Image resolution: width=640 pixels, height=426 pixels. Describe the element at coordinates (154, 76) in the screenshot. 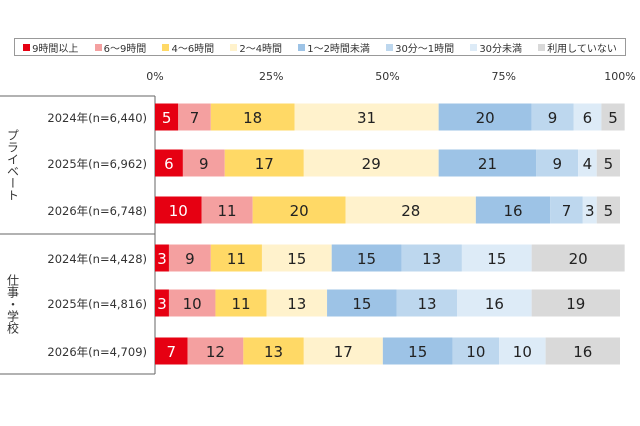

I see `x-tick-label: 0%` at that location.